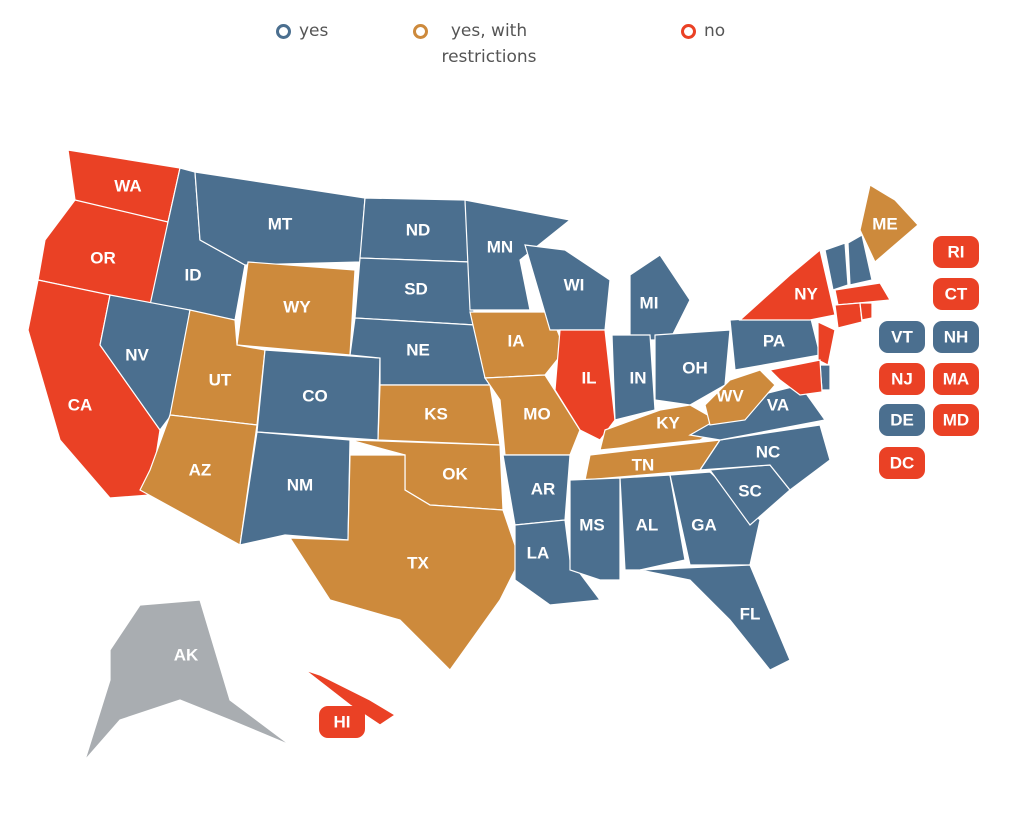 The width and height of the screenshot is (1013, 823). I want to click on legend-item: yes, with restrictions, so click(483, 44).